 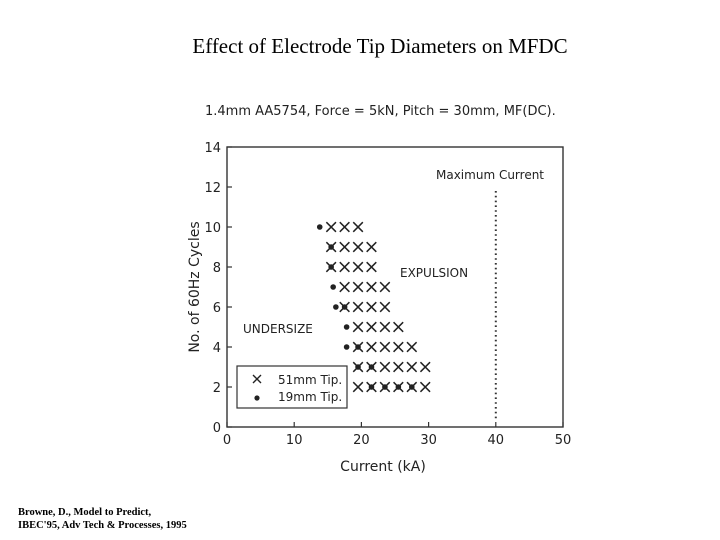 What do you see at coordinates (563, 440) in the screenshot?
I see `x-tick-label: 50` at bounding box center [563, 440].